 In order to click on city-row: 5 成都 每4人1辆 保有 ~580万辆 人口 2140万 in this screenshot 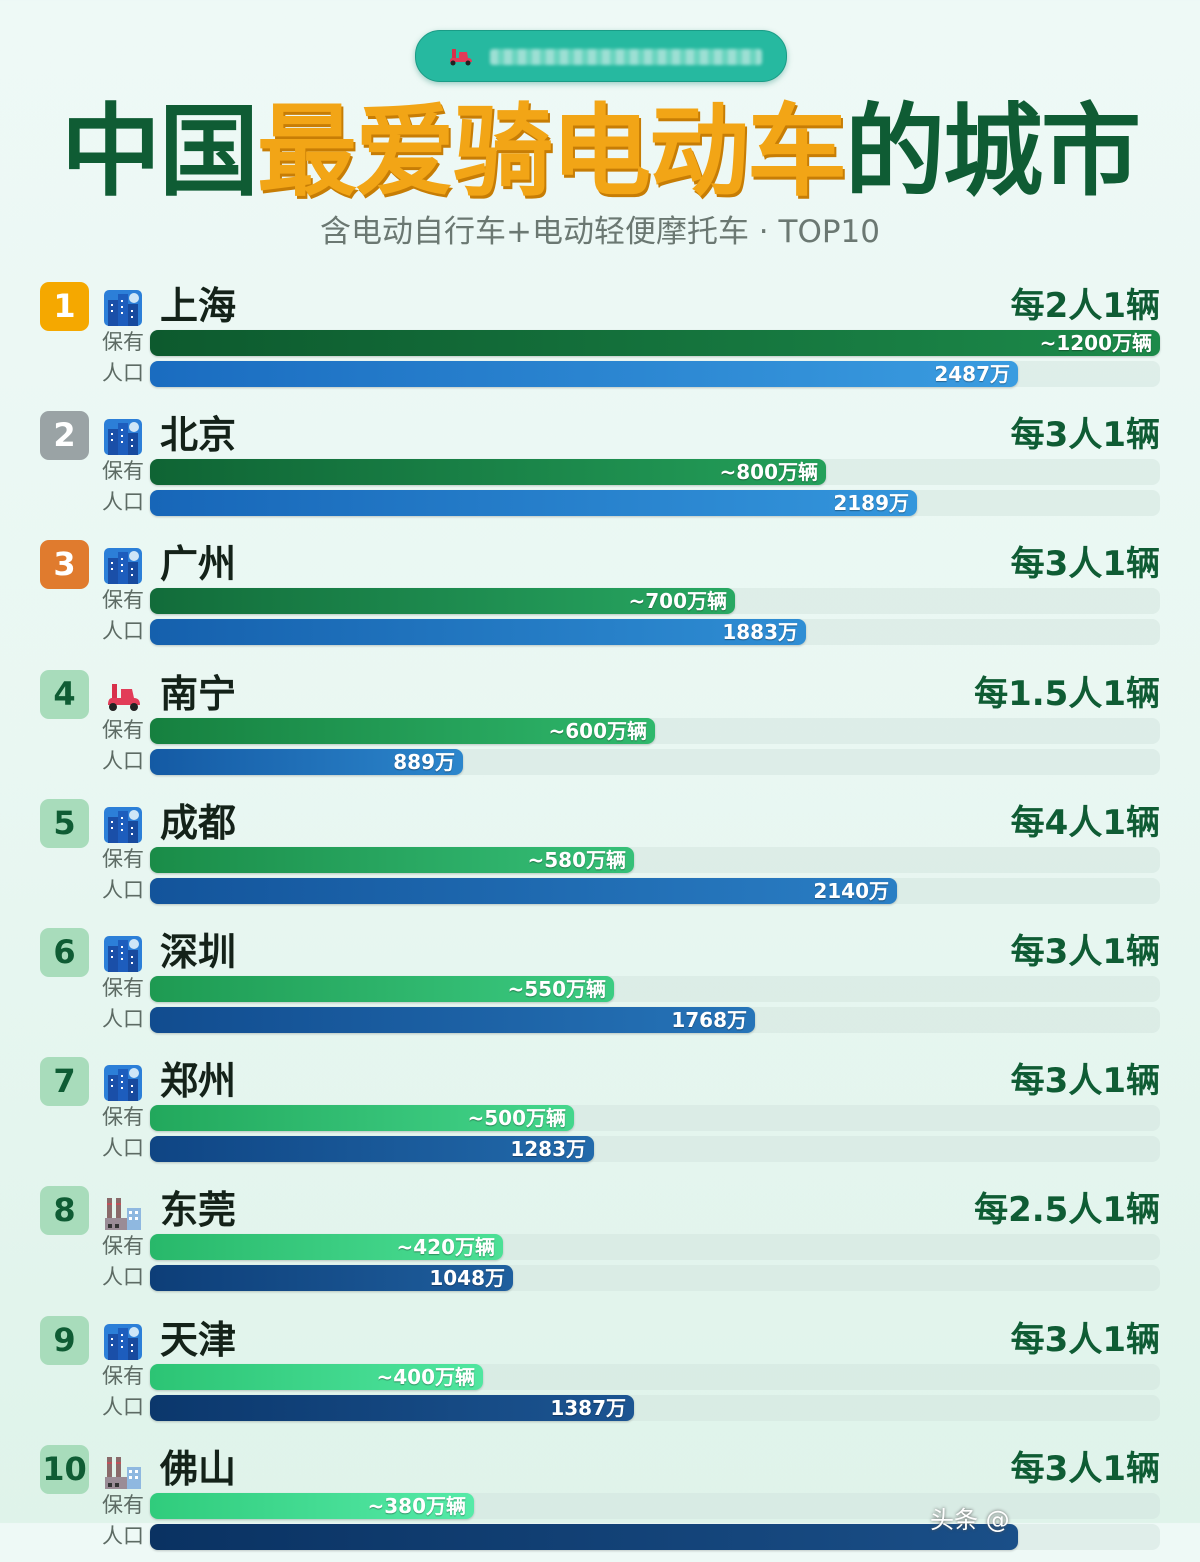, I will do `click(600, 851)`.